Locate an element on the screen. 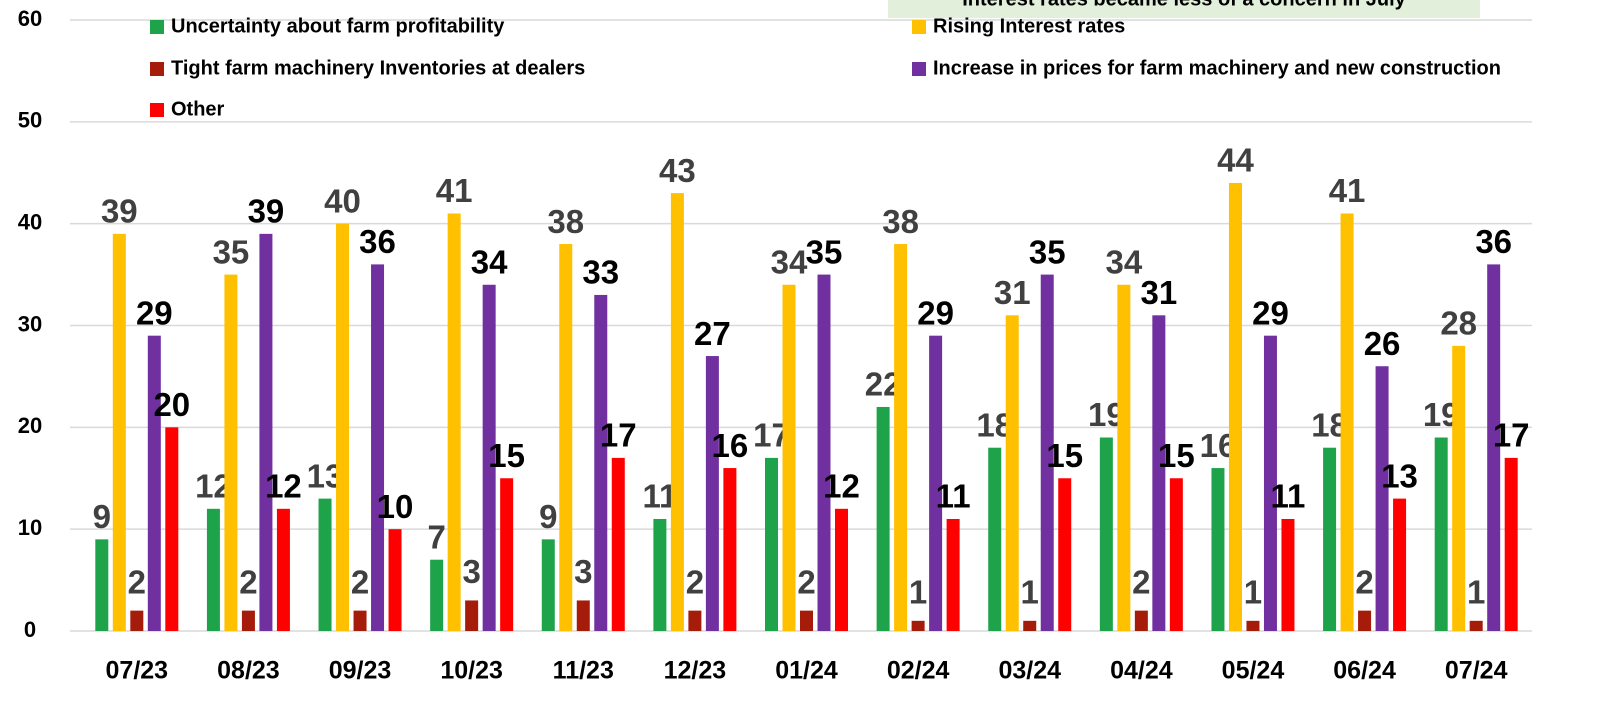 This screenshot has height=702, width=1597. y-tick-label: 30 is located at coordinates (30, 323).